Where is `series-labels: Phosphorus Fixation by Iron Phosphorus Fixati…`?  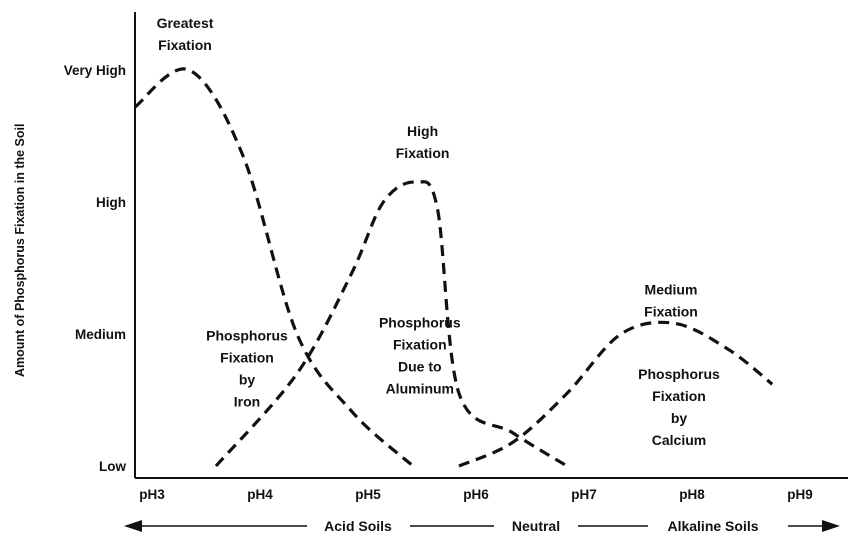 series-labels: Phosphorus Fixation by Iron Phosphorus Fixati… is located at coordinates (463, 380).